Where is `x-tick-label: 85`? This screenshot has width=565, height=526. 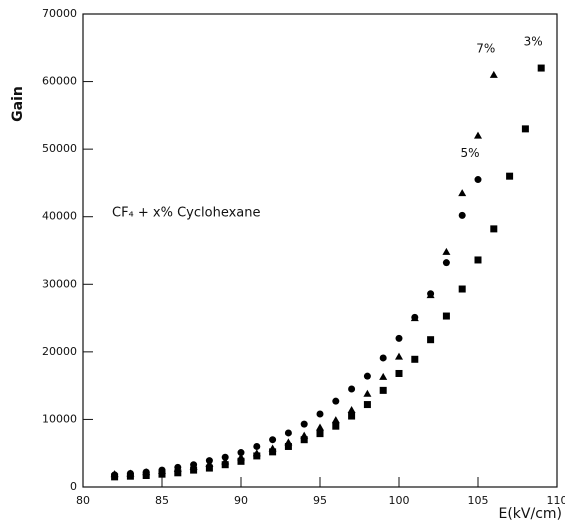 x-tick-label: 85 is located at coordinates (162, 500).